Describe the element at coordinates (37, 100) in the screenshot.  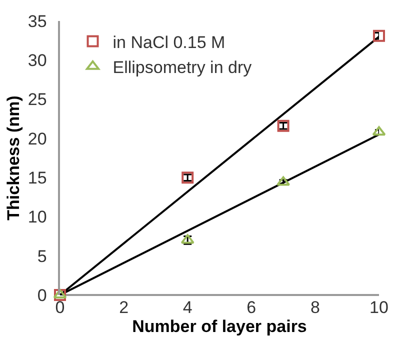
I see `y-tick-label: 25` at that location.